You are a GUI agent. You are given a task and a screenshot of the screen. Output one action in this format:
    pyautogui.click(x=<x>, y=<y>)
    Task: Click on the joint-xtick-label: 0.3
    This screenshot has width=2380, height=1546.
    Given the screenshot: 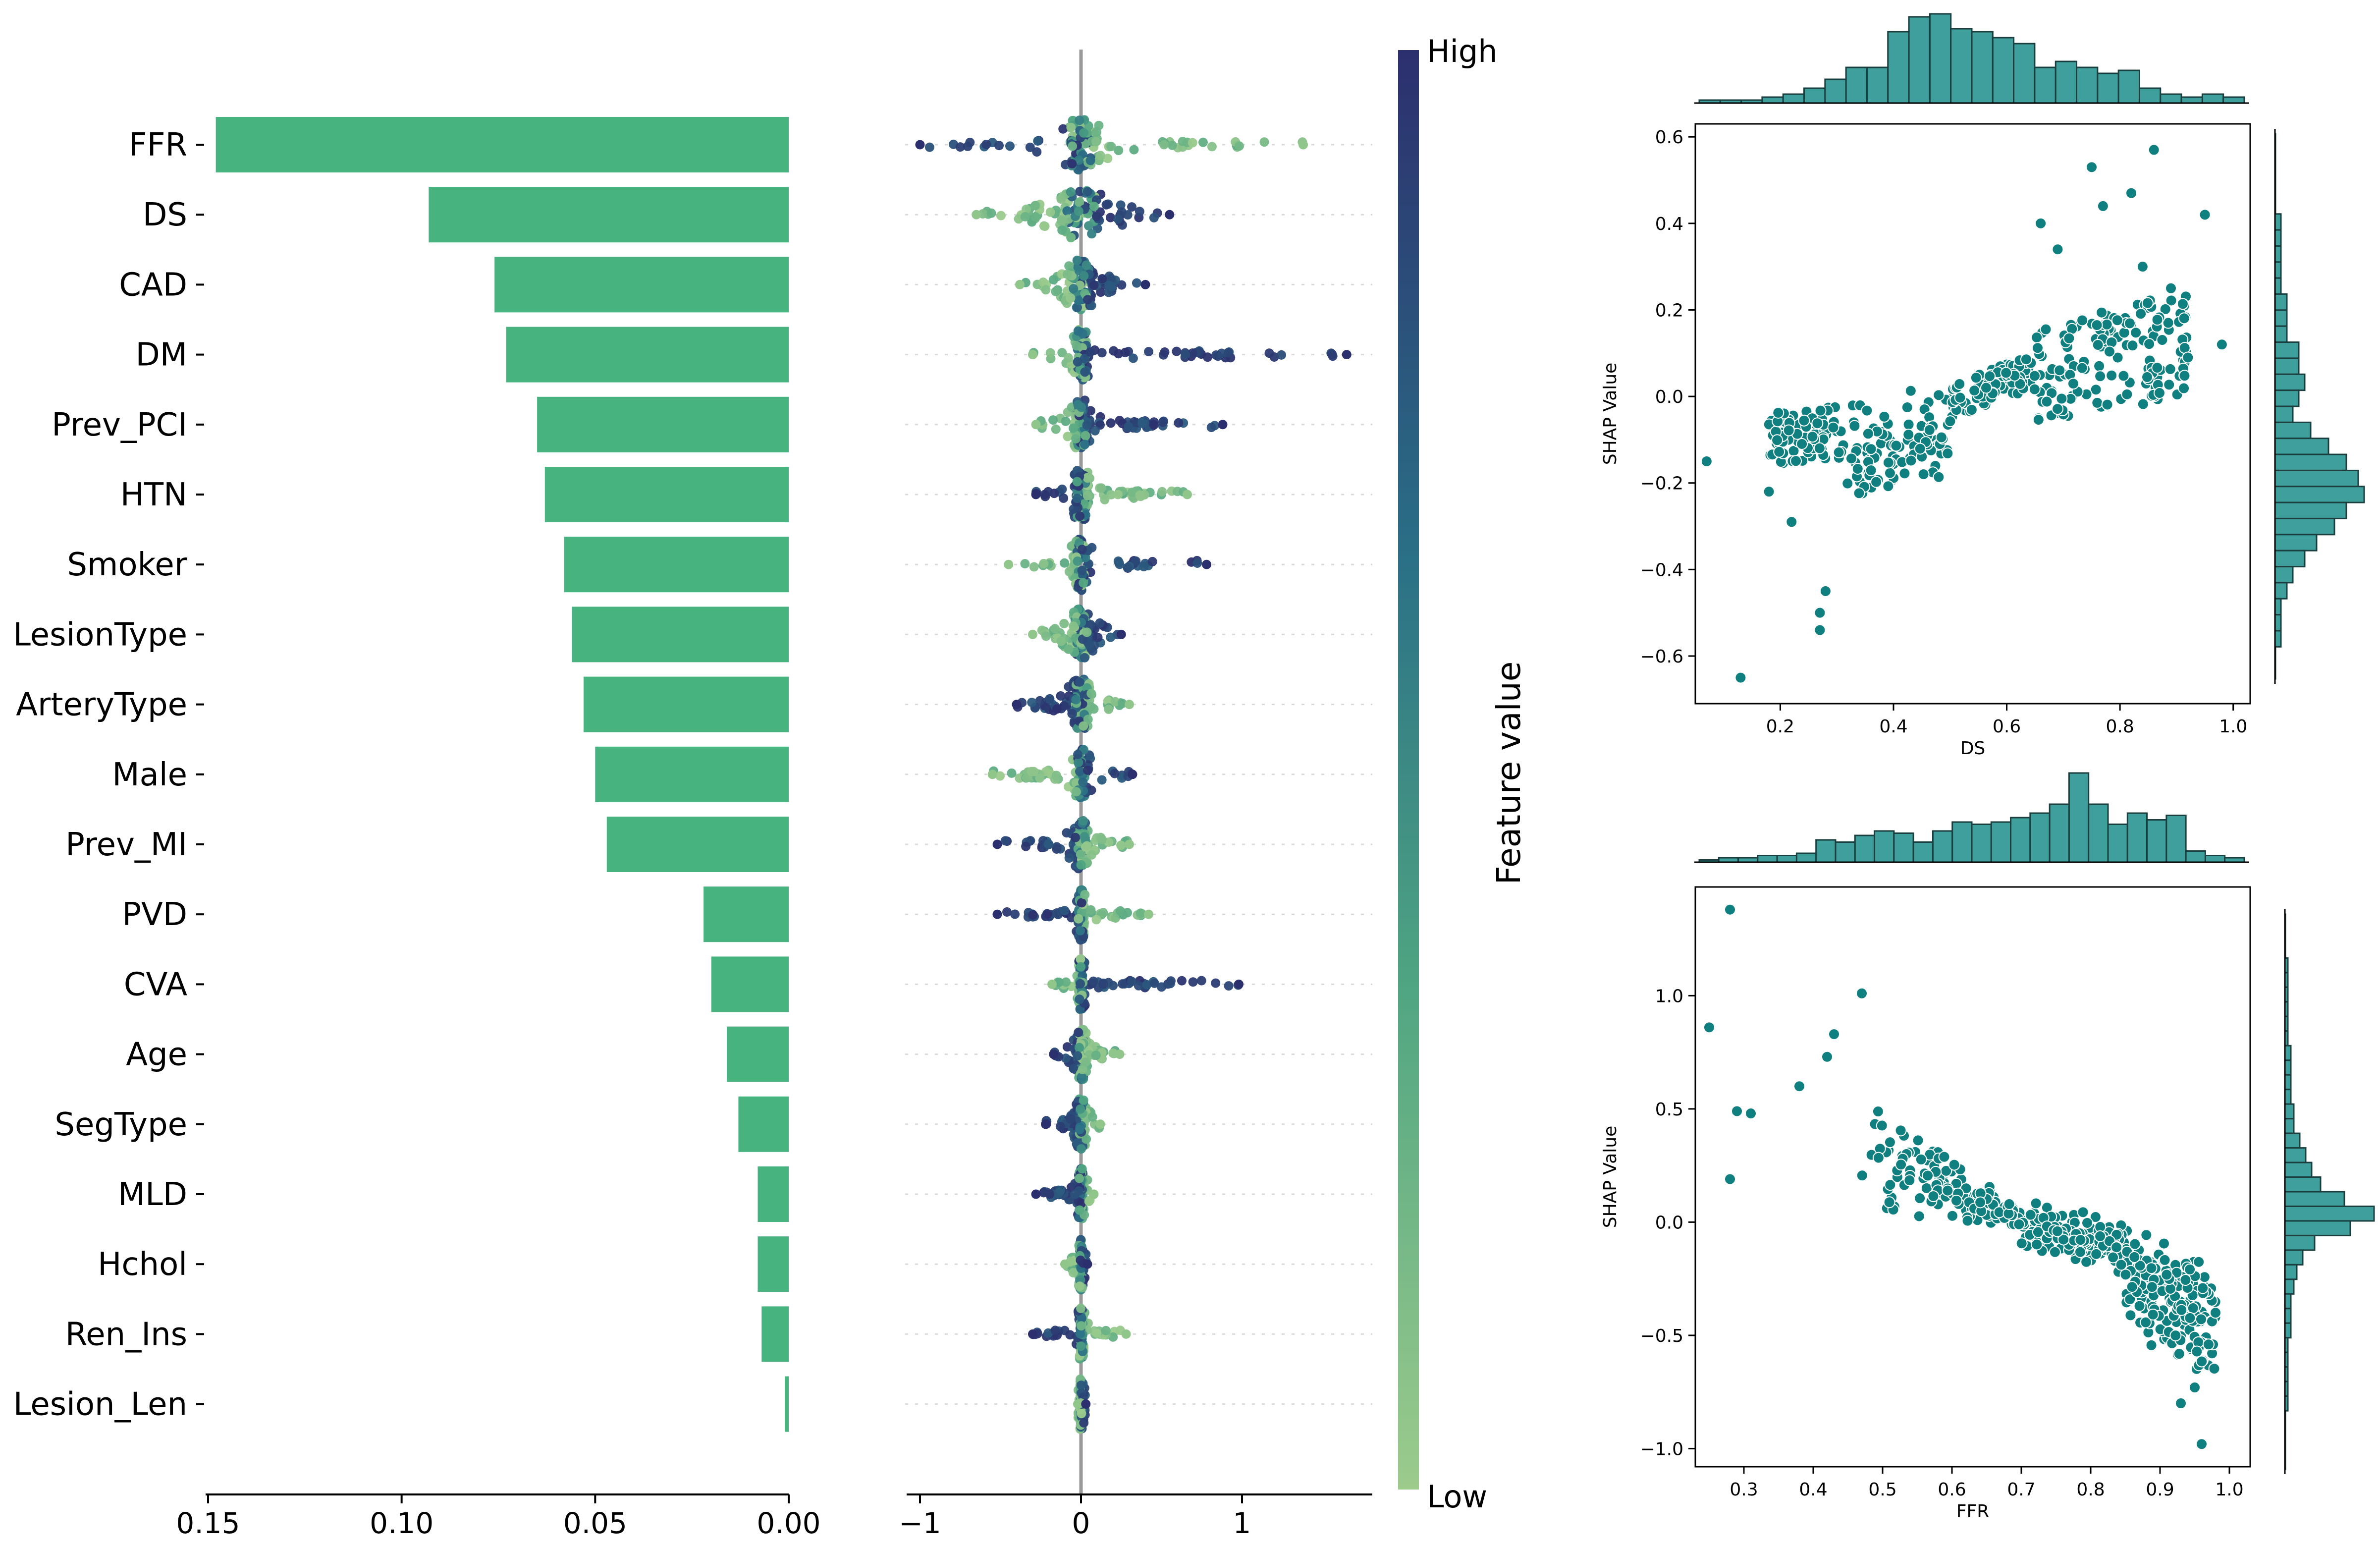 What is the action you would take?
    pyautogui.click(x=1744, y=1490)
    